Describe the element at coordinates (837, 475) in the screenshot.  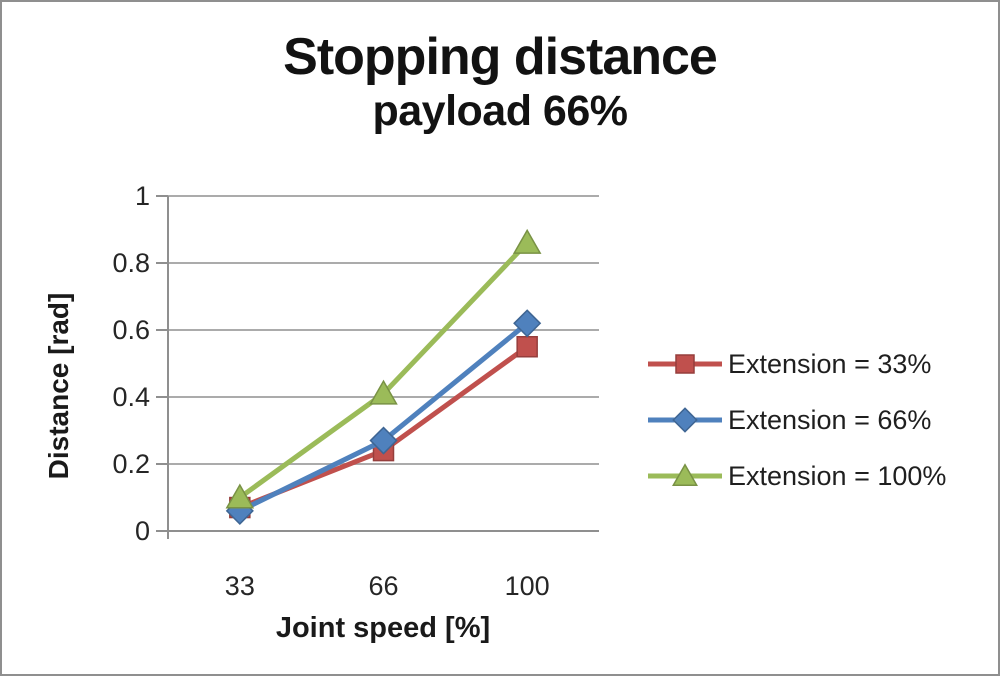
I see `legend-label: Extension = 100%` at that location.